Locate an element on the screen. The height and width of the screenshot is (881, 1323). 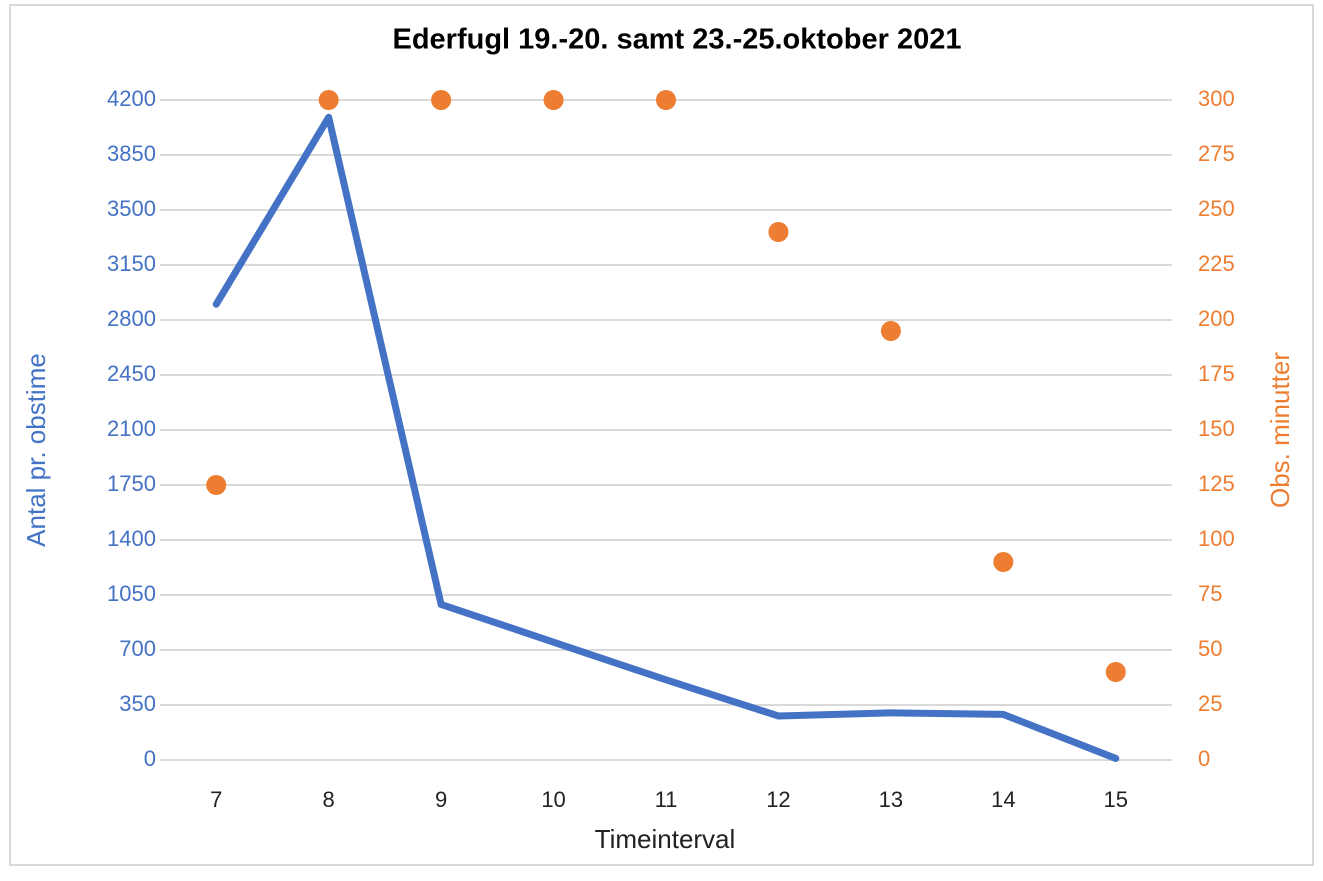
y-tick-label: 4200 is located at coordinates (131, 98).